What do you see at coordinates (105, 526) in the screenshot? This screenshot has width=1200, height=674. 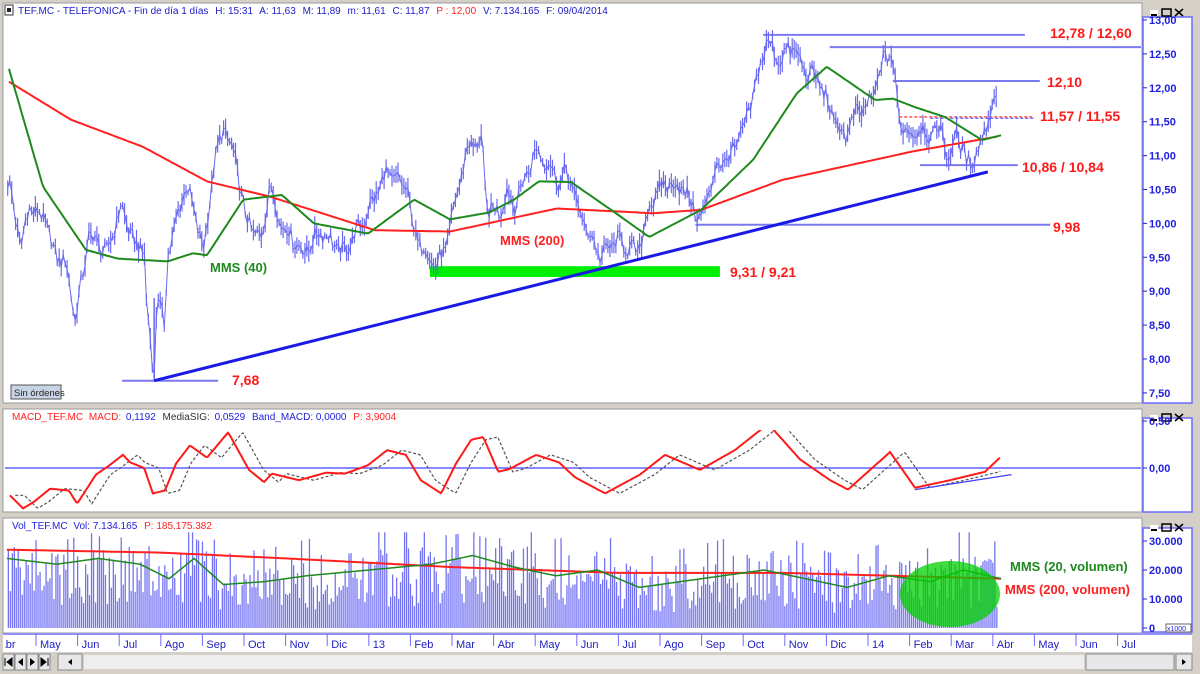 I see `volume-value: Vol: 7.134.165` at bounding box center [105, 526].